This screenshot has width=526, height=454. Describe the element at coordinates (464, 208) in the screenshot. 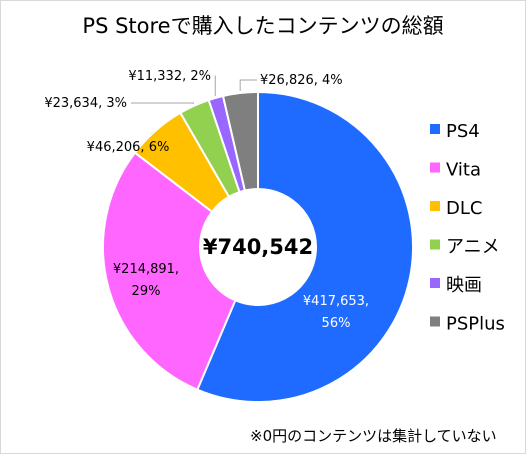

I see `legend-label-2: DLC` at that location.